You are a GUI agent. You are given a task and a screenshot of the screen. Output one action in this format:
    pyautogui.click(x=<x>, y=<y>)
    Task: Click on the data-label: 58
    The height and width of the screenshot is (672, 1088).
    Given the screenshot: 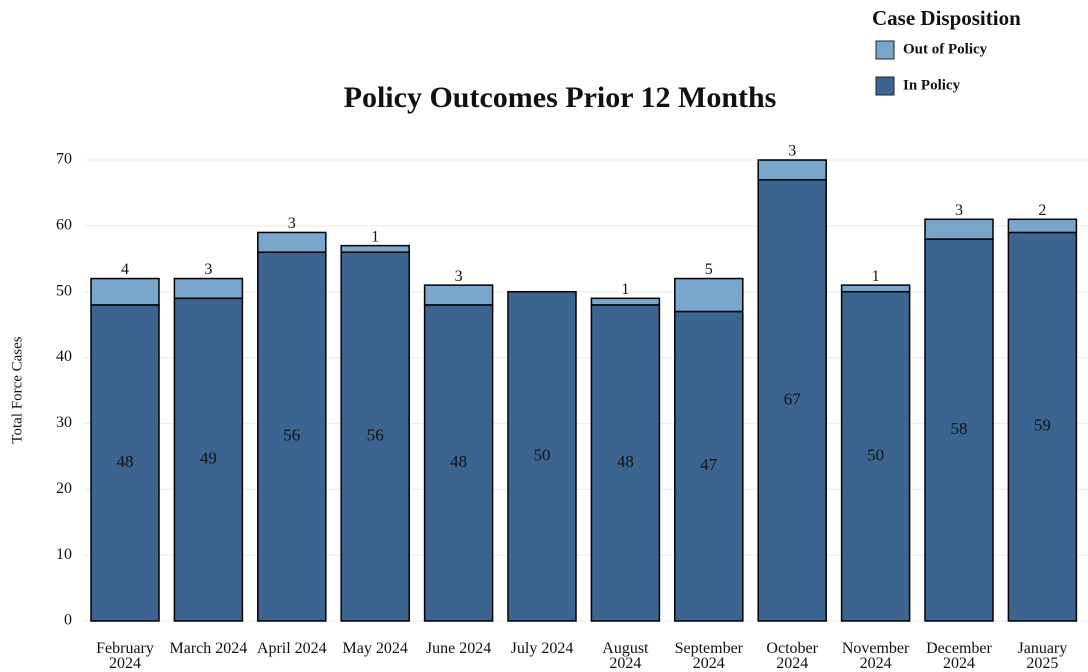 What is the action you would take?
    pyautogui.click(x=959, y=428)
    